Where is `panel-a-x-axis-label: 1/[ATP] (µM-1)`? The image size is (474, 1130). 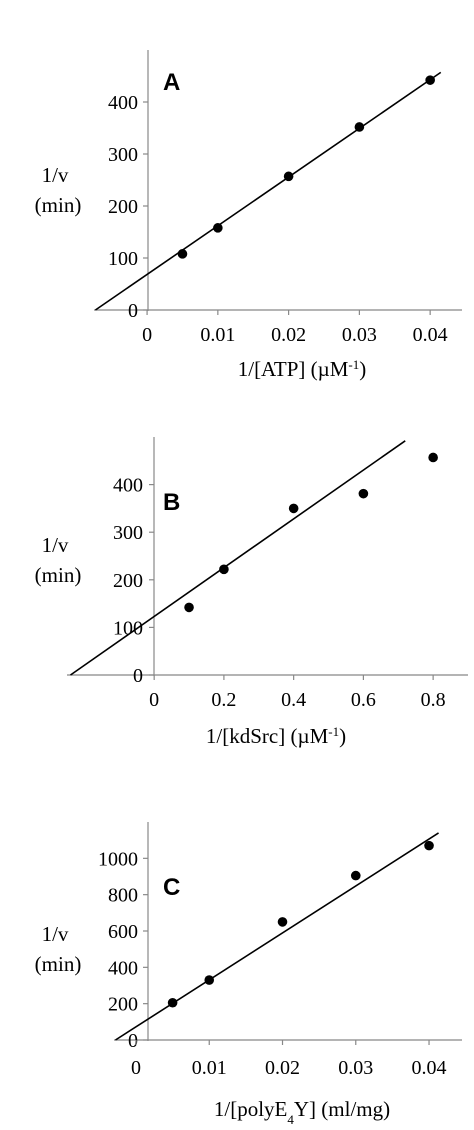
panel-a-x-axis-label: 1/[ATP] (µM-1) is located at coordinates (302, 369).